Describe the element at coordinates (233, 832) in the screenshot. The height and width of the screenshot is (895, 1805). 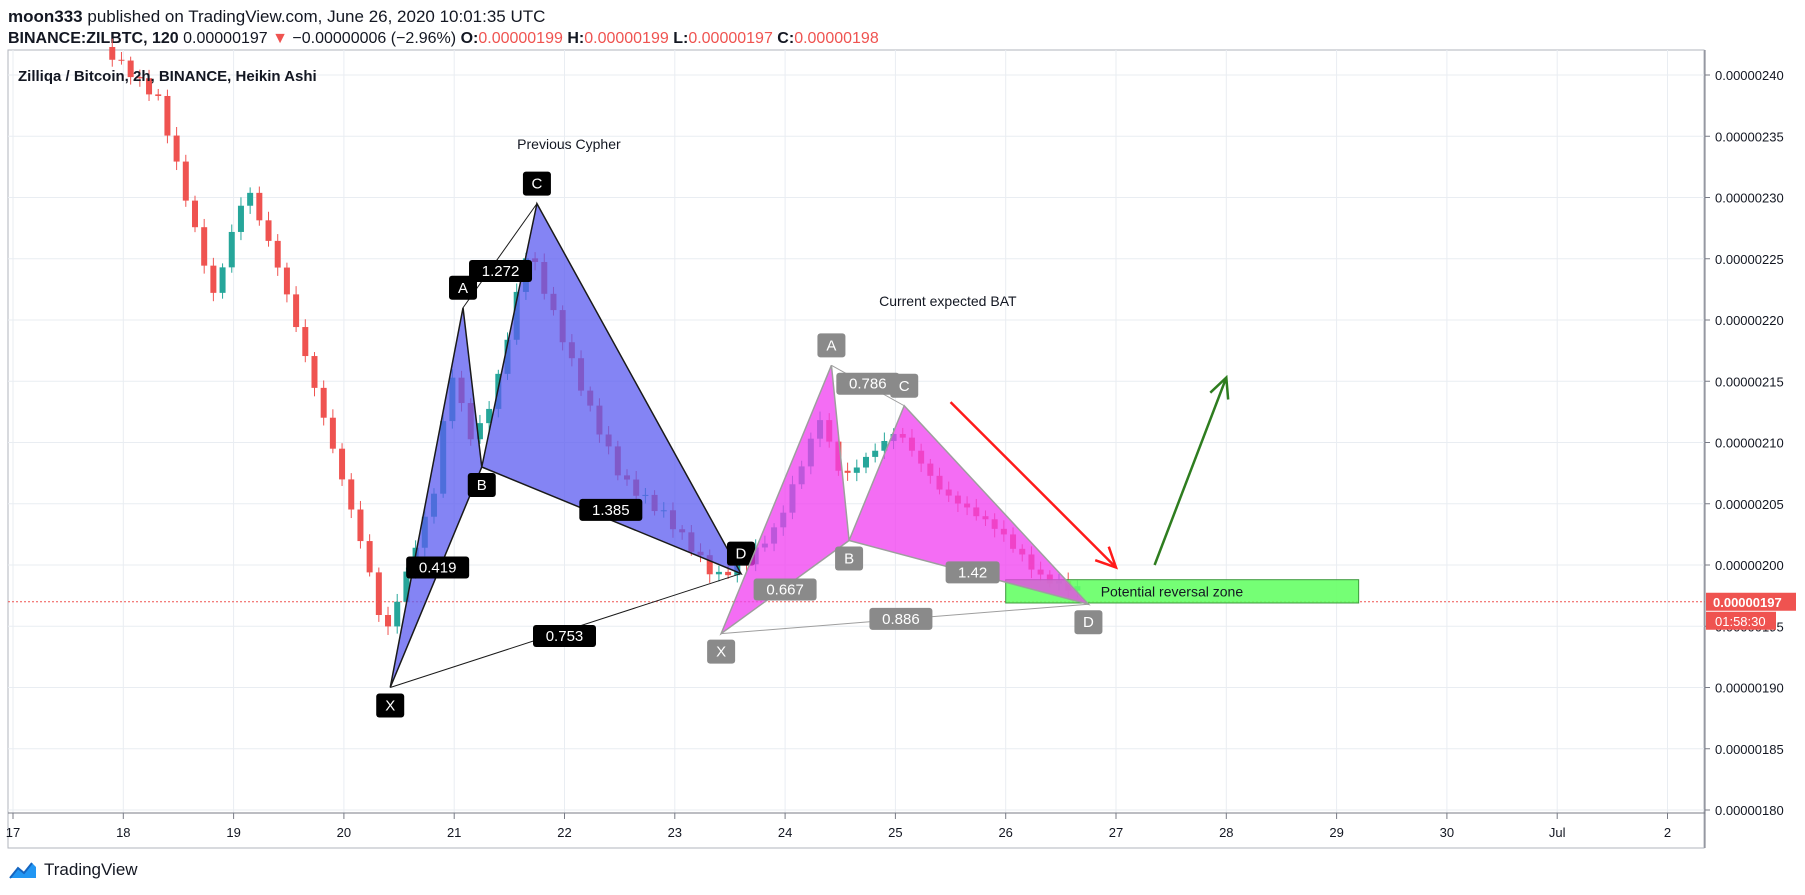
I see `x-tick-label: 19` at that location.